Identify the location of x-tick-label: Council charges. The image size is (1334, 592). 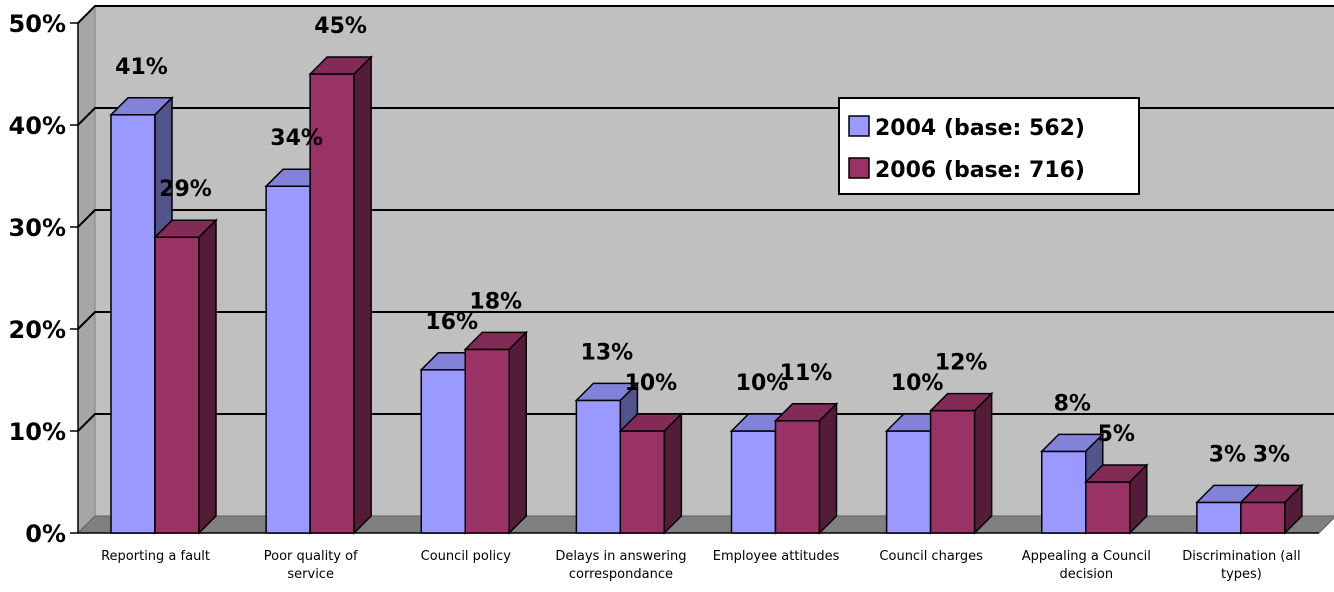
(931, 556).